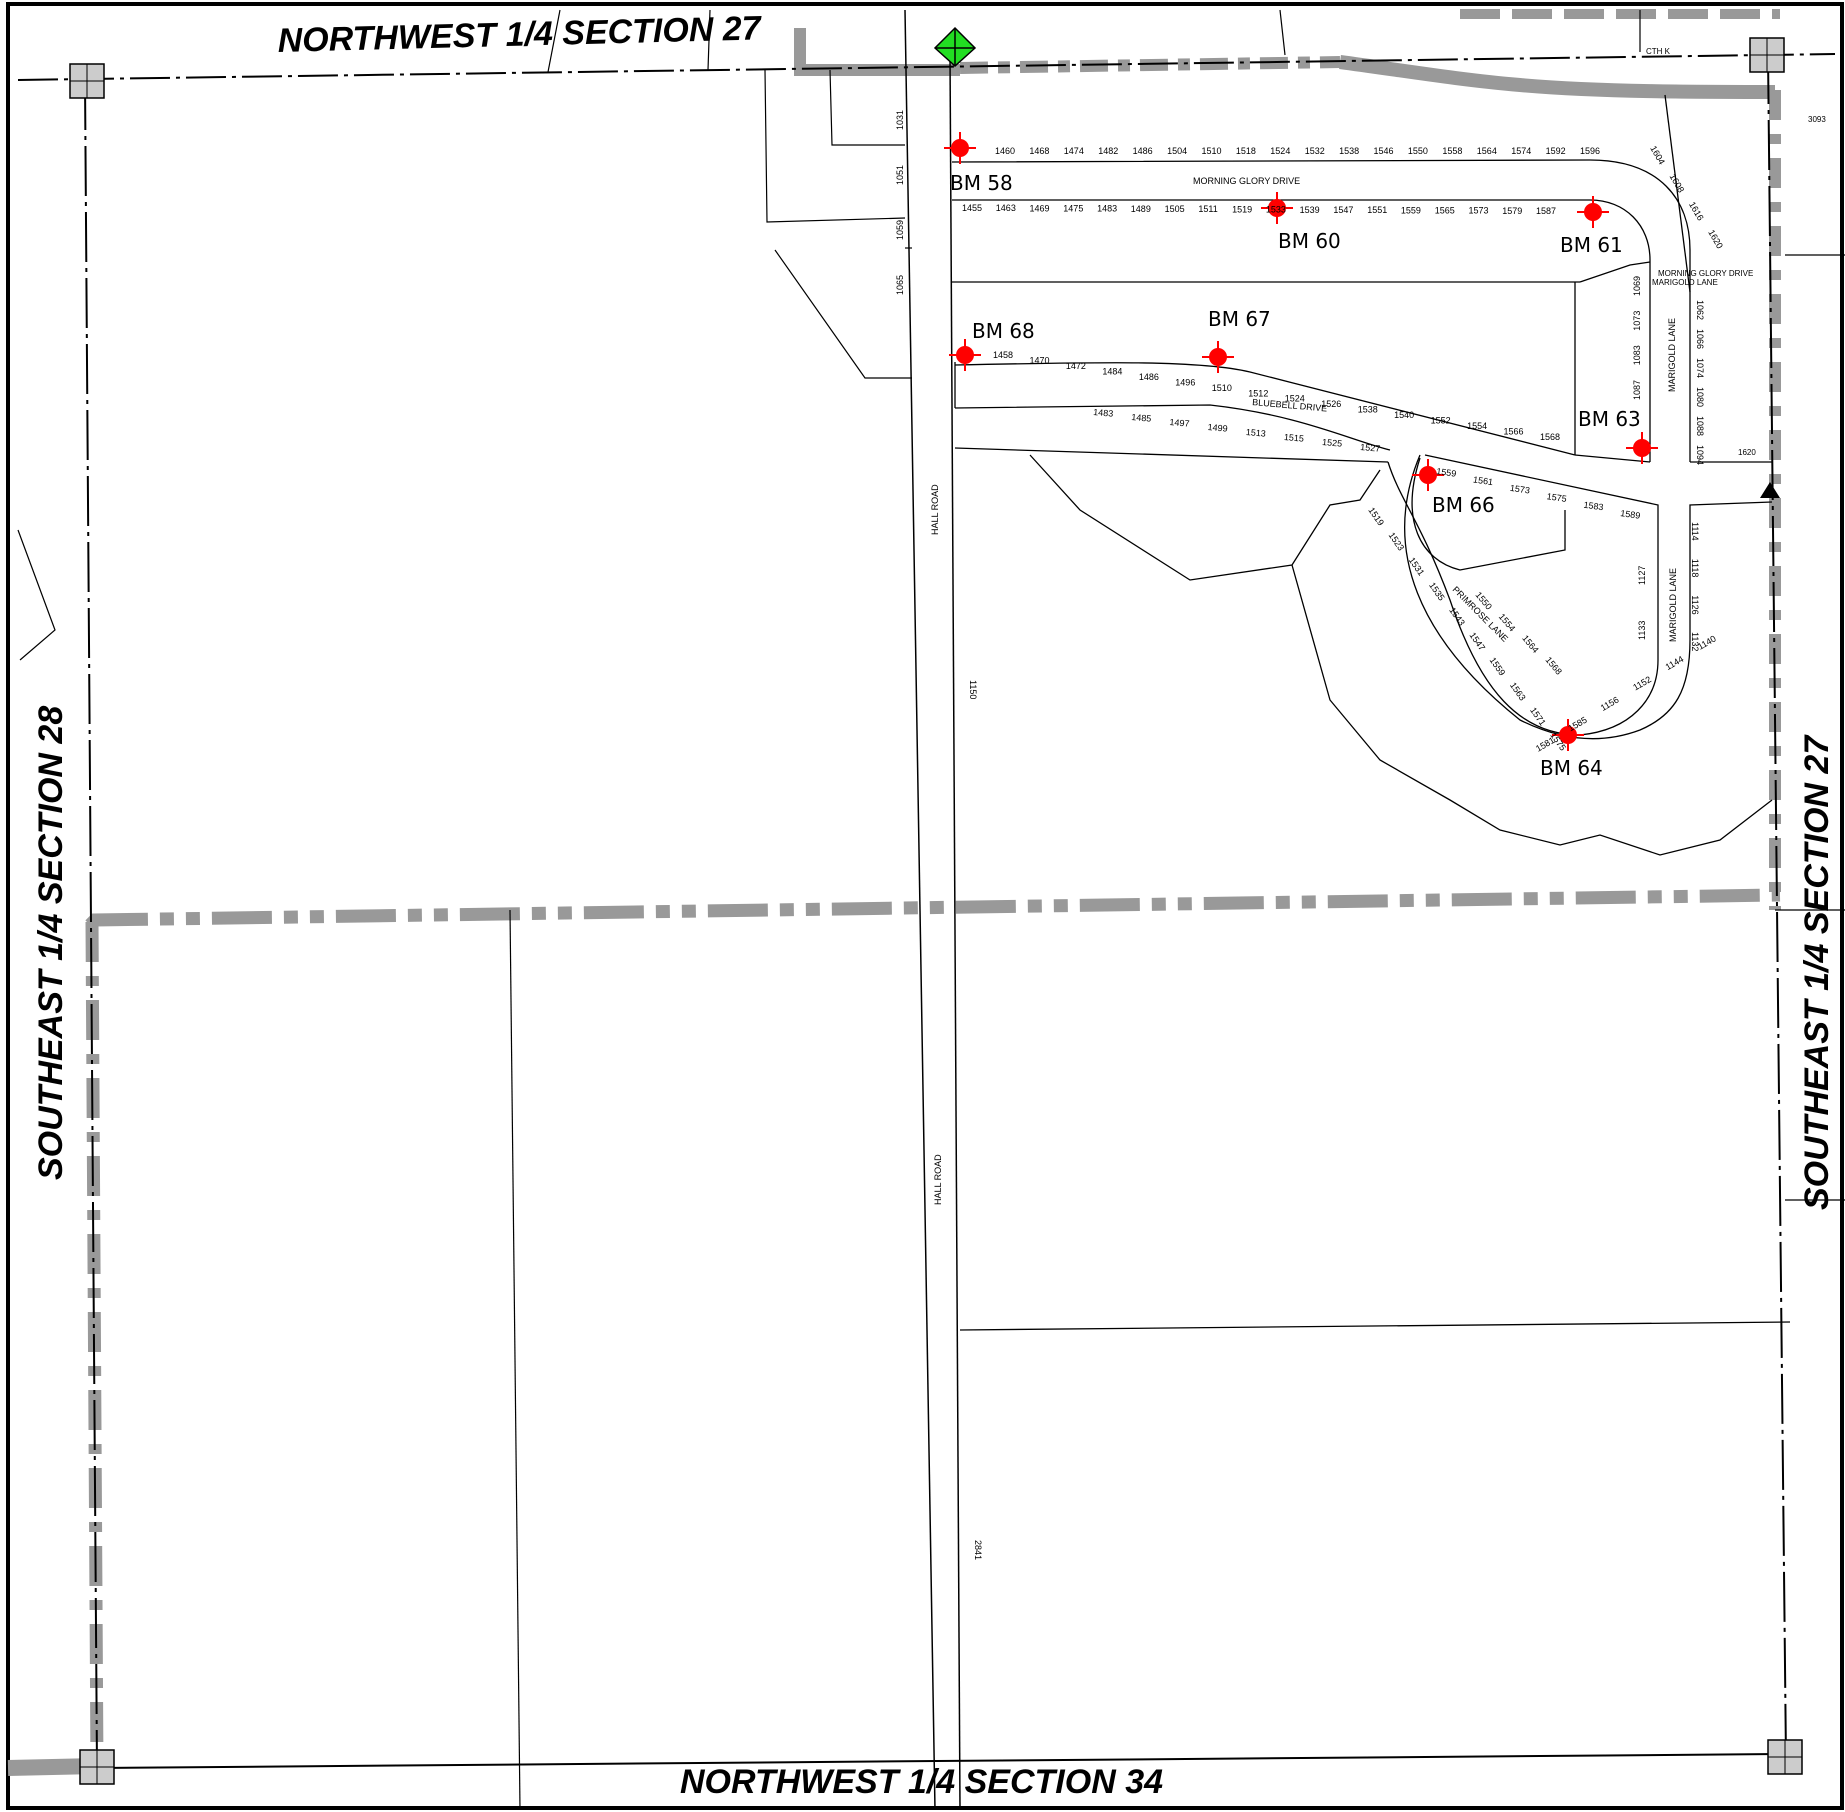 The width and height of the screenshot is (1845, 1812). Describe the element at coordinates (981, 183) in the screenshot. I see `bm-label: BM 58` at that location.